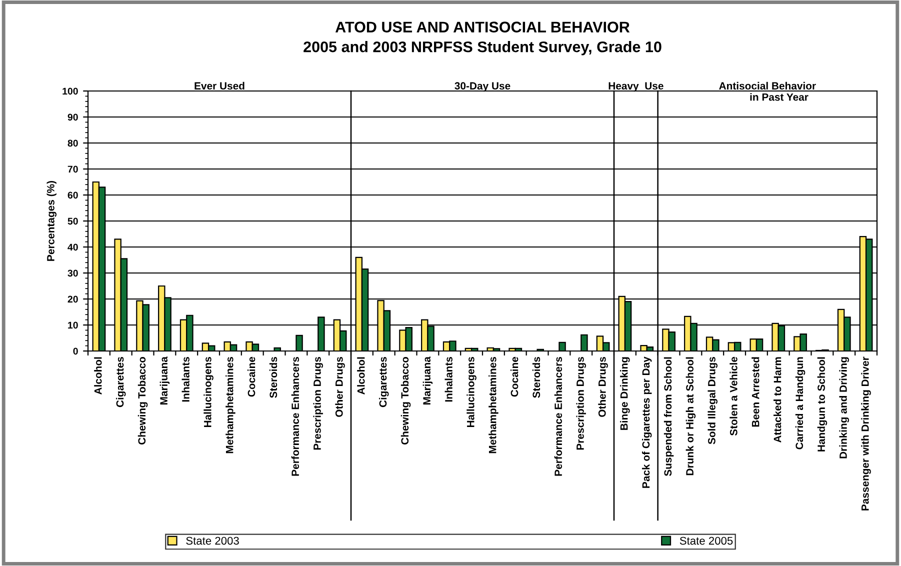  Describe the element at coordinates (636, 87) in the screenshot. I see `annotation: Heavy Use` at that location.